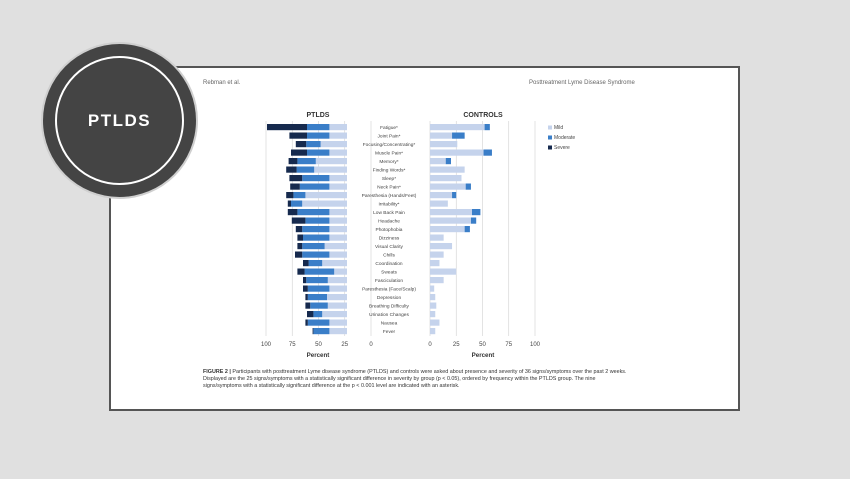 The image size is (850, 479). Describe the element at coordinates (318, 345) in the screenshot. I see `x-tick-label: 50` at that location.